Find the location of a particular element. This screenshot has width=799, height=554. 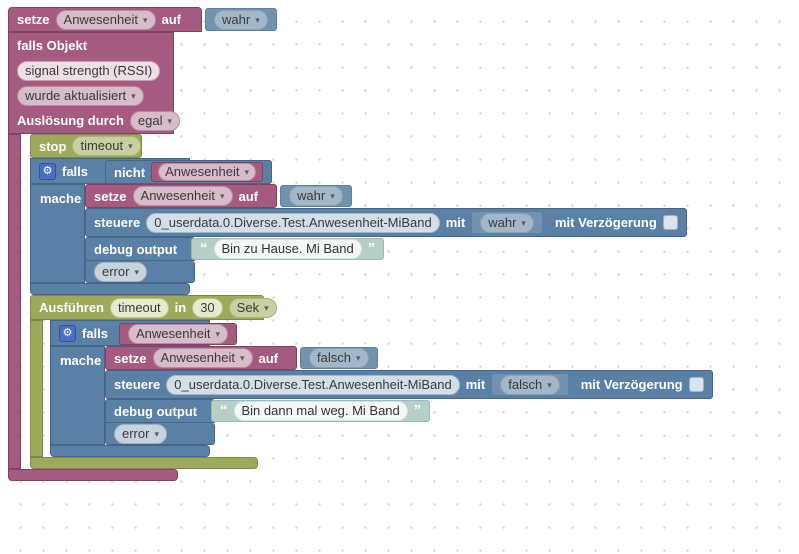

timeout-name-dropdown: timeout ▾ is located at coordinates (106, 146).